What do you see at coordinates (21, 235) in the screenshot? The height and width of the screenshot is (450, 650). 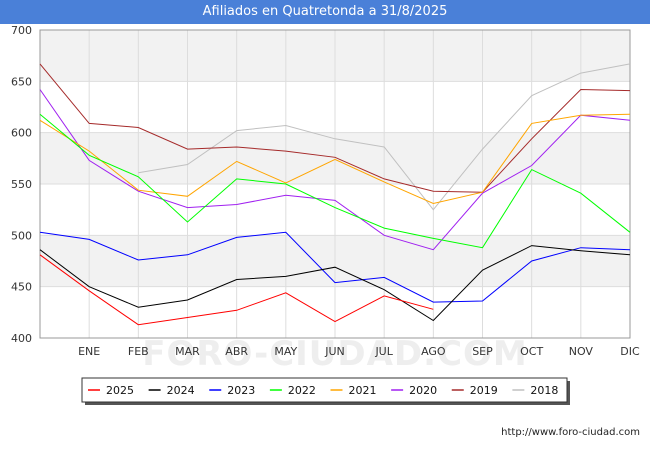 I see `y-tick-label: 500` at bounding box center [21, 235].